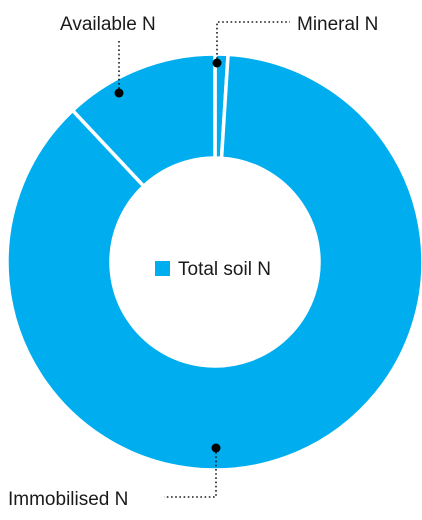  What do you see at coordinates (162, 268) in the screenshot?
I see `legend-swatch-total-soil-n` at bounding box center [162, 268].